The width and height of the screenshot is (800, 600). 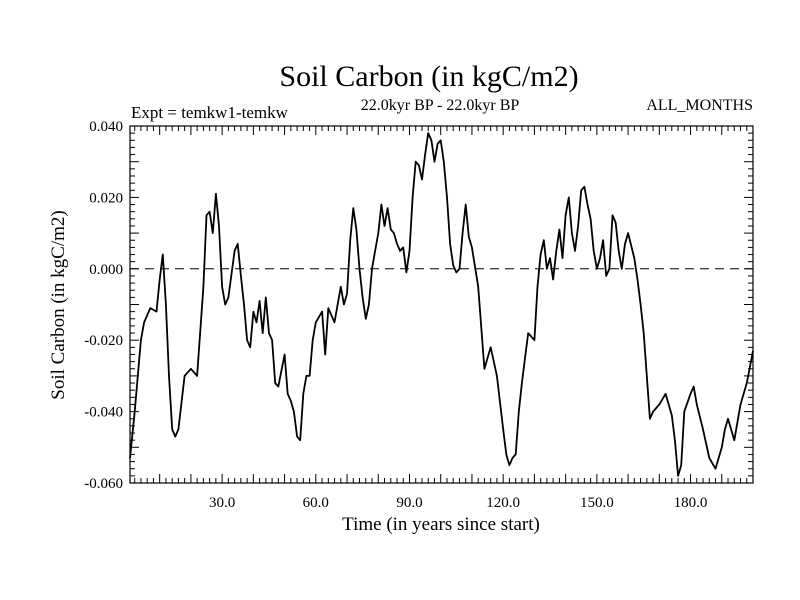 I want to click on y-tick-label: -0.060, so click(x=103, y=484).